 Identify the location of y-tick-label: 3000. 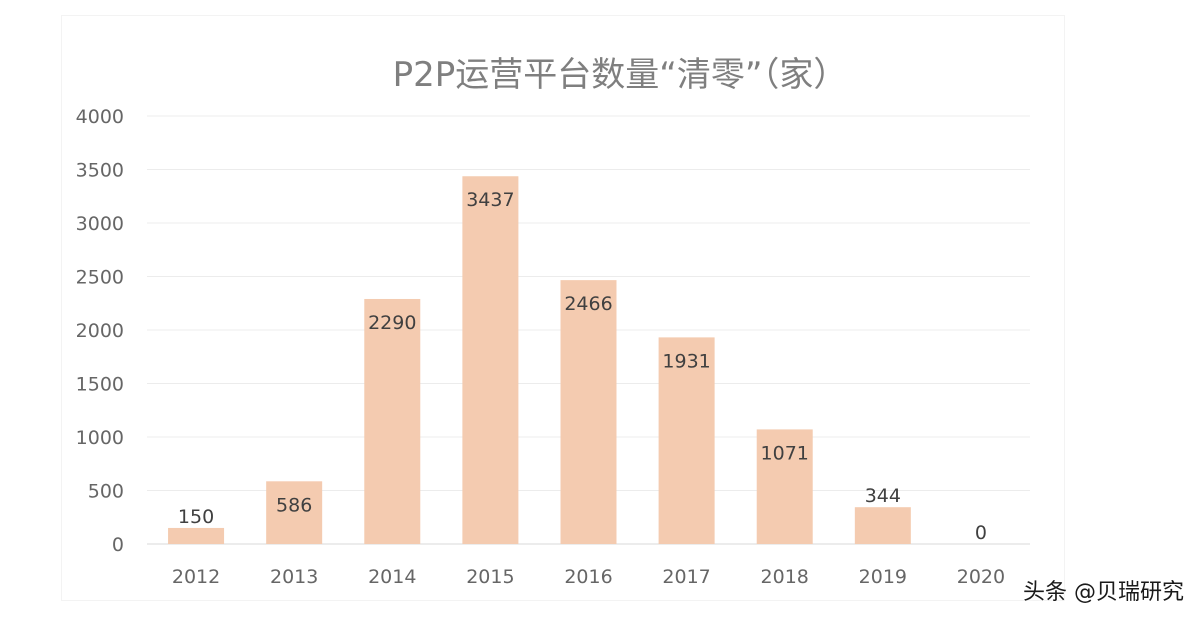
(100, 224).